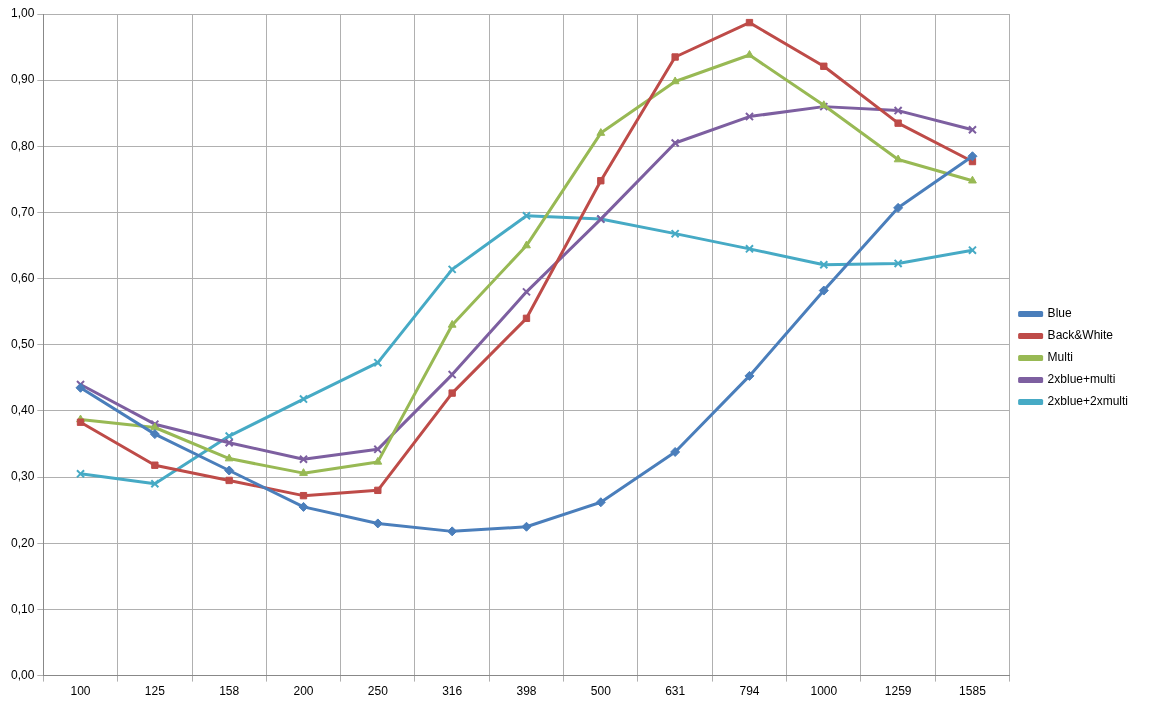 This screenshot has width=1158, height=708. I want to click on y-tick-label: 1,00, so click(23, 13).